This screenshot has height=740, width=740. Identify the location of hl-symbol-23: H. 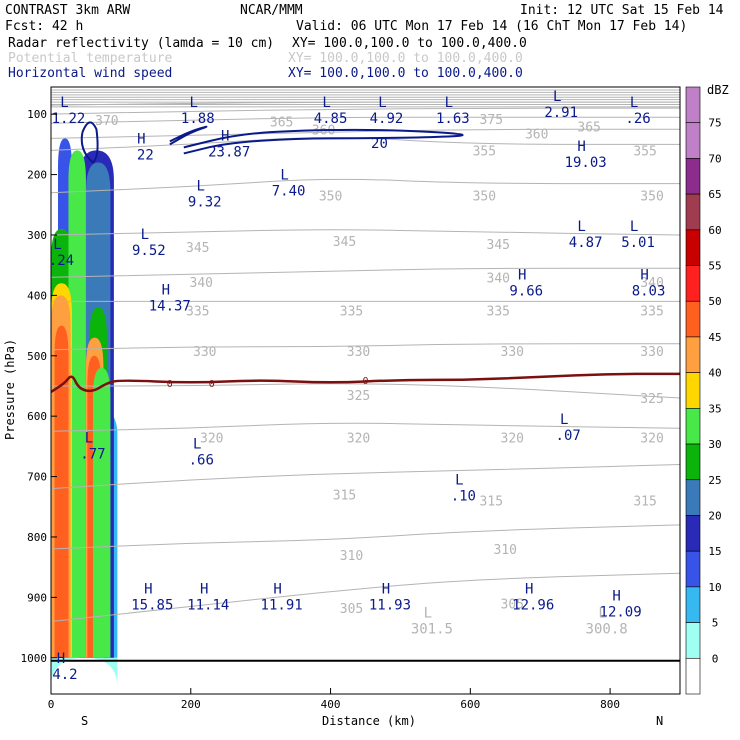
(148, 589).